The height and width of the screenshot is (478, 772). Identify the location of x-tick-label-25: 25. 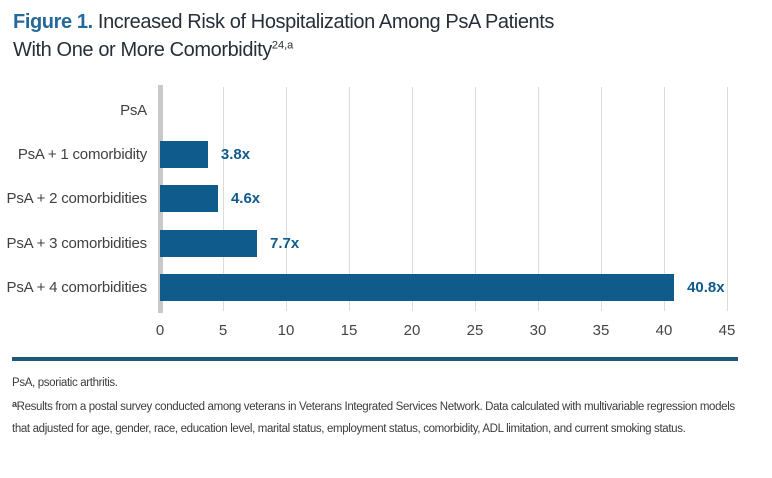
(475, 330).